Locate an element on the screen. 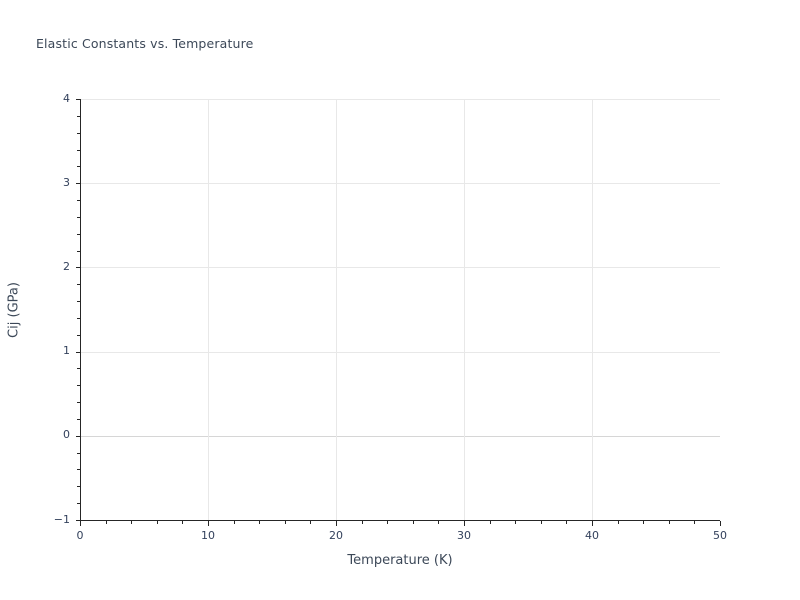  x-tick-label: 20 is located at coordinates (336, 535).